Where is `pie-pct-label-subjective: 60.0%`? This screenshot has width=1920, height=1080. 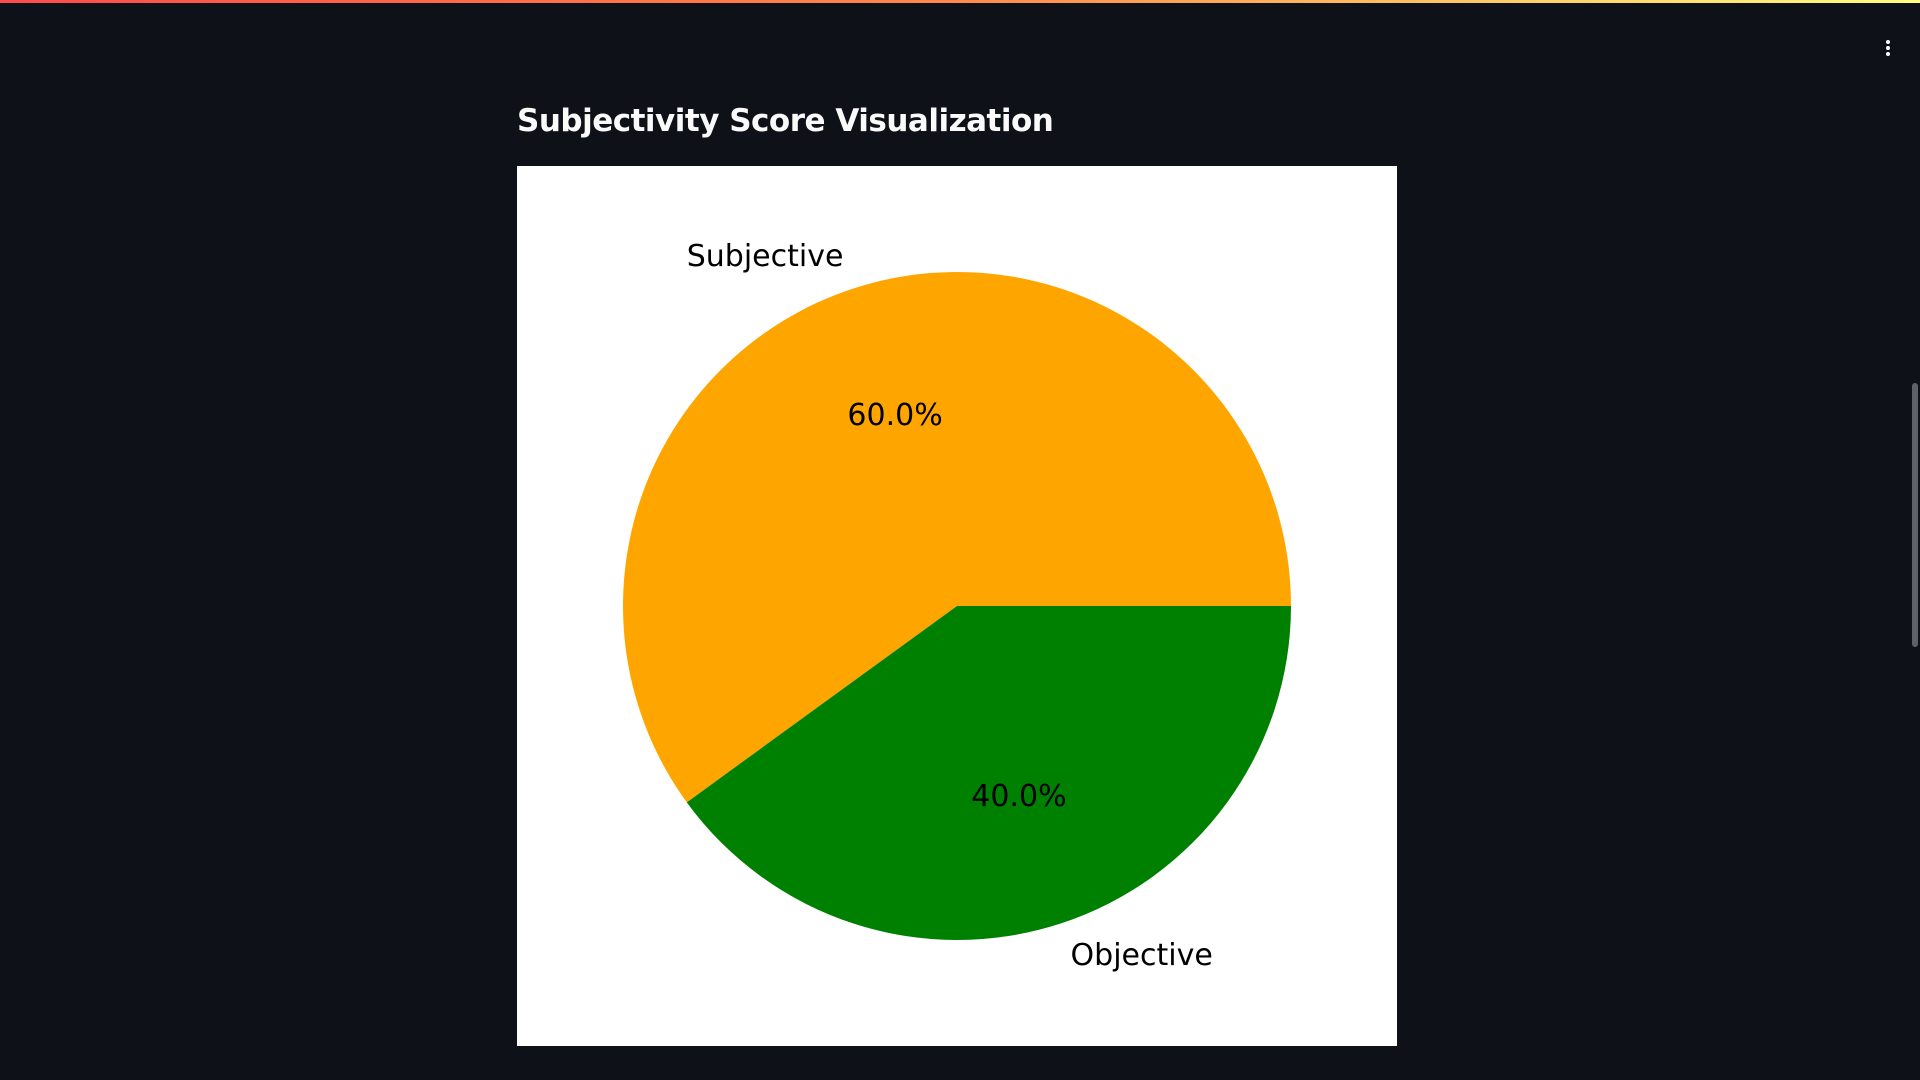
pie-pct-label-subjective: 60.0% is located at coordinates (894, 415).